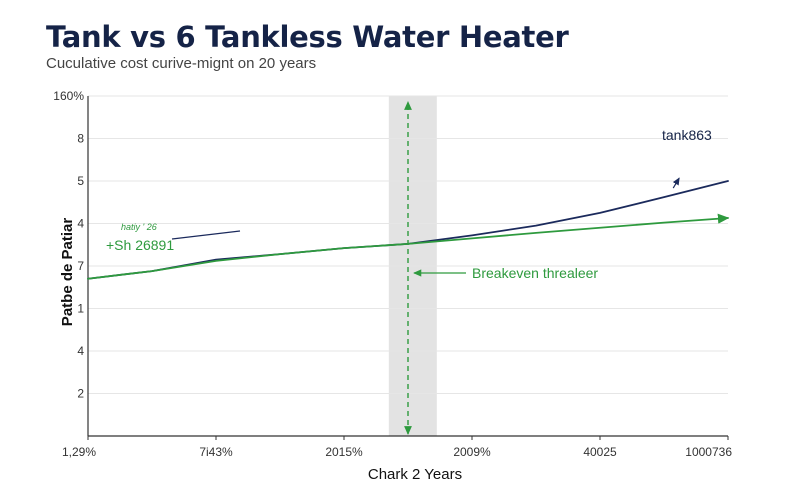 This screenshot has height=500, width=800. Describe the element at coordinates (80, 181) in the screenshot. I see `y-tick-label: 5` at that location.